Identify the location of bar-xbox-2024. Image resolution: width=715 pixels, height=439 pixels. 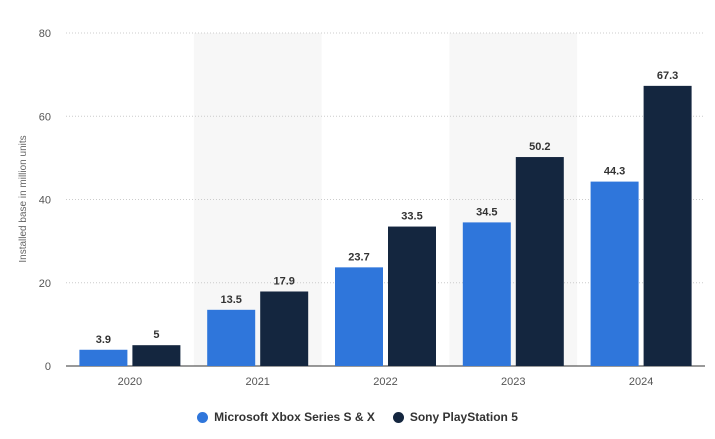
(614, 273).